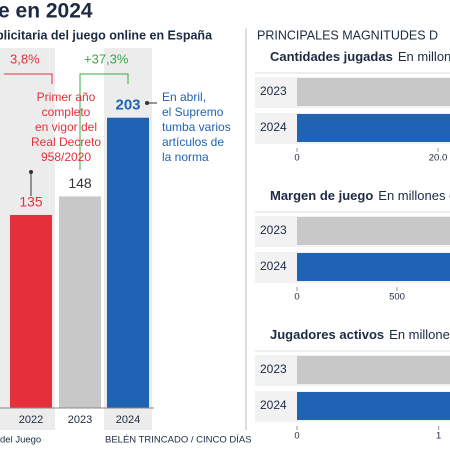  I want to click on note-line: la norma, so click(185, 157).